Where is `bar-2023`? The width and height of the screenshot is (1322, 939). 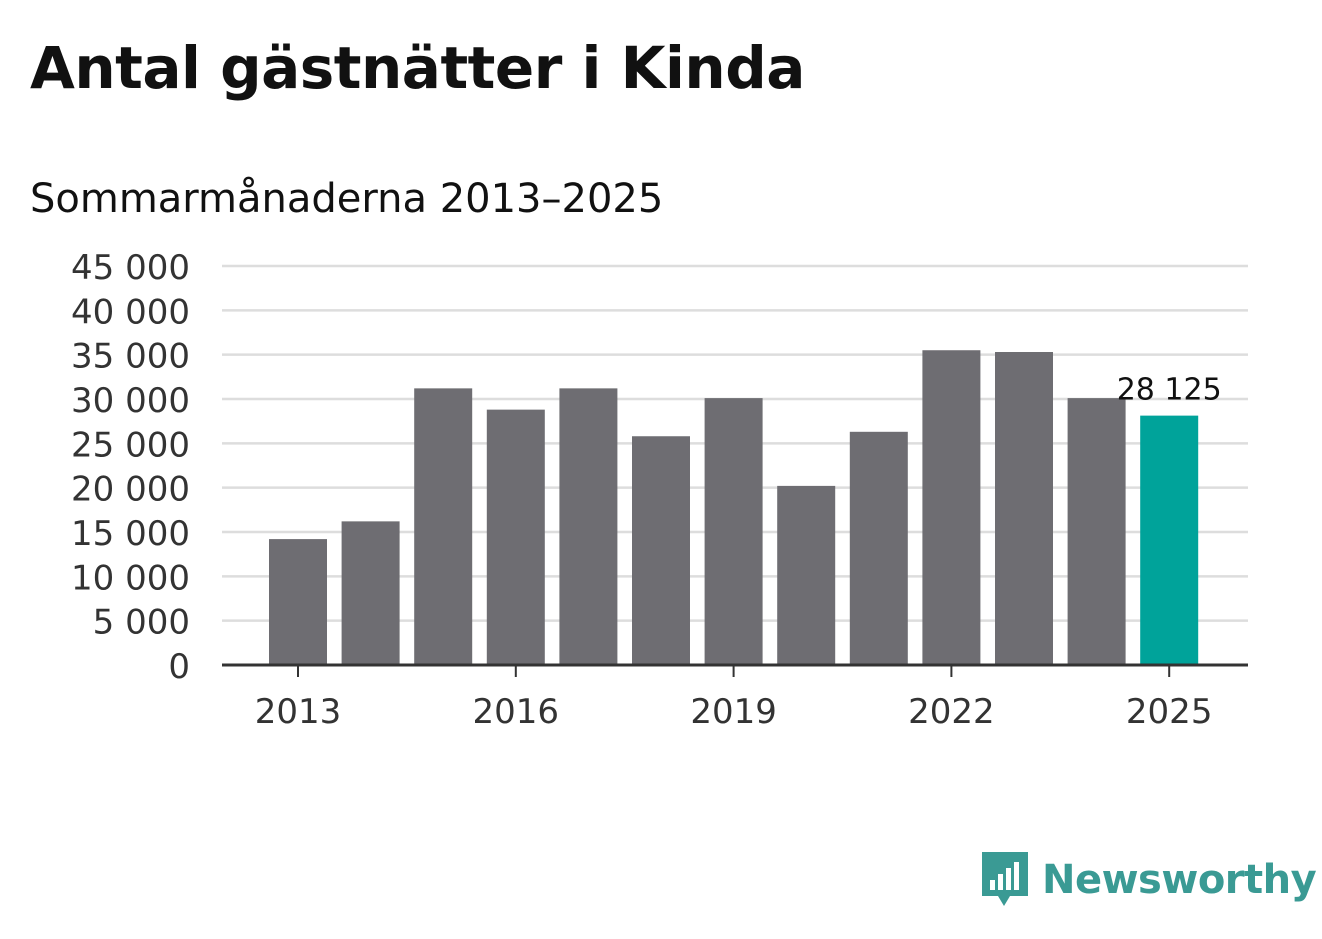 bar-2023 is located at coordinates (1024, 508).